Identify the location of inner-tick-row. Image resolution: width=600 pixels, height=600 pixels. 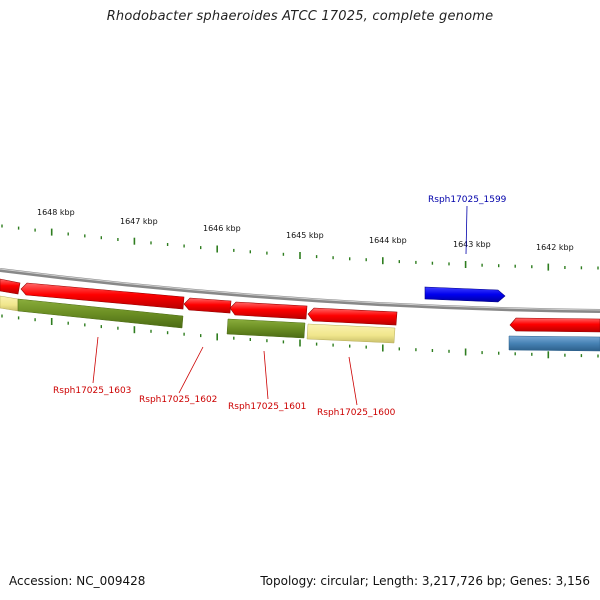
(300, 336).